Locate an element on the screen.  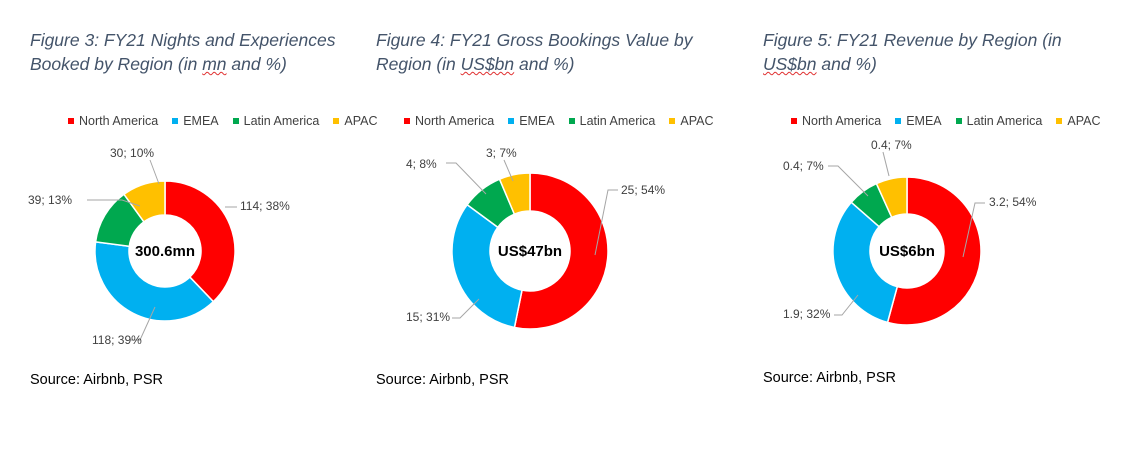
donut-chart: 3.2; 54% 1.9; 32% 0.4; 7% 0.4; 7% US$6bn is located at coordinates (910, 232).